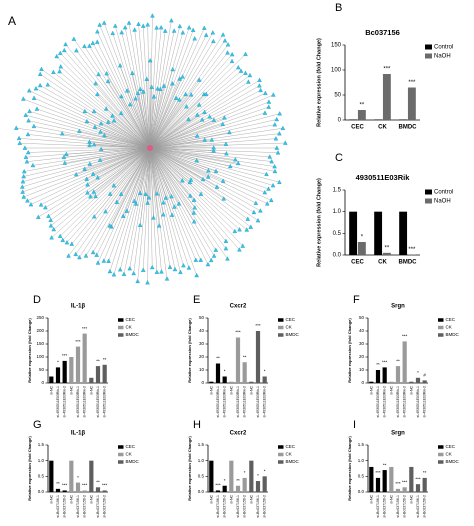 The width and height of the screenshot is (474, 526). I want to click on chart-title: Srgn, so click(398, 434).